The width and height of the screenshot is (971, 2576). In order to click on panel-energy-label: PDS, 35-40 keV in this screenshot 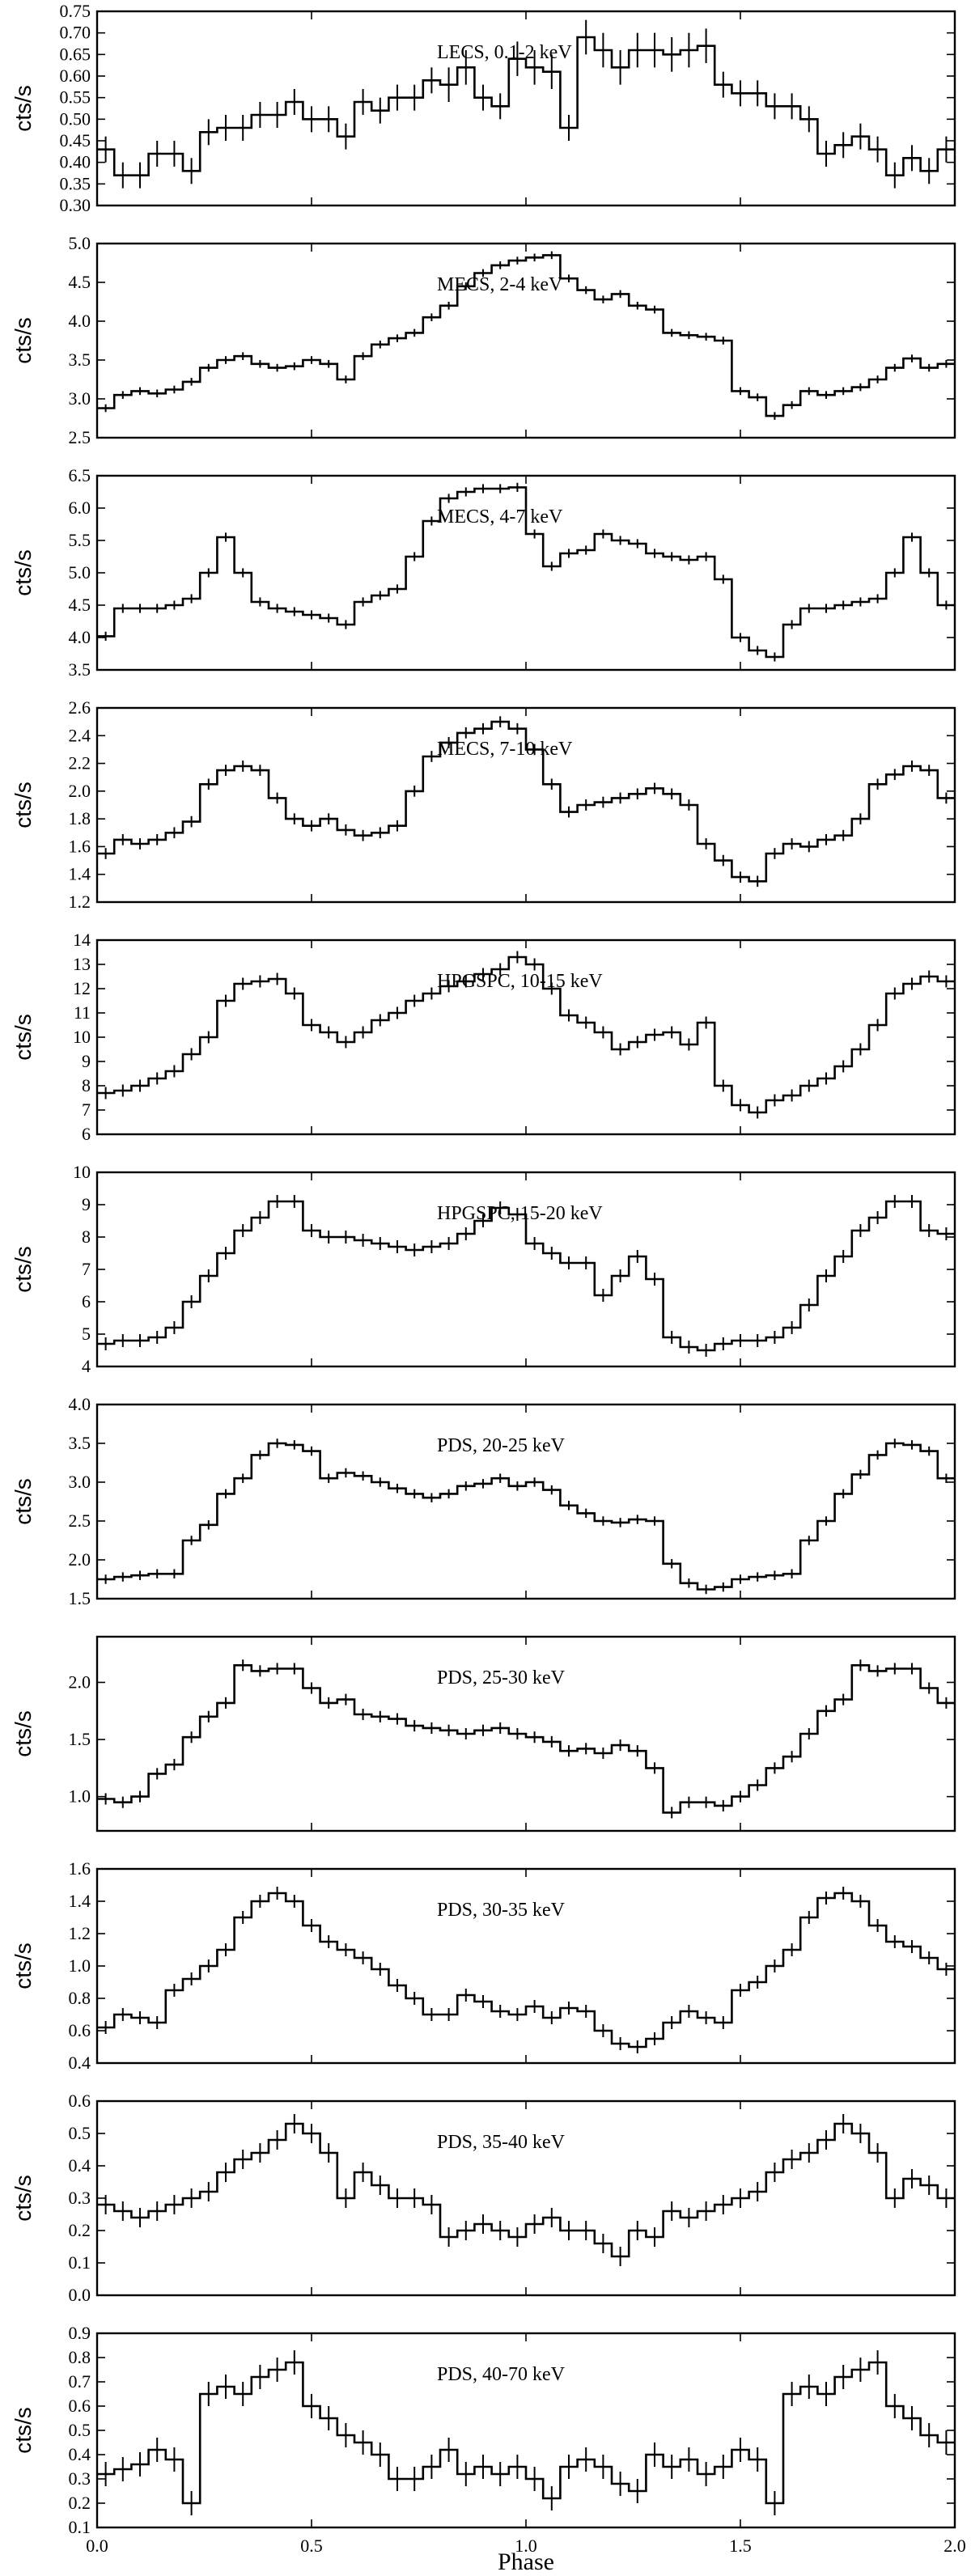, I will do `click(502, 2142)`.